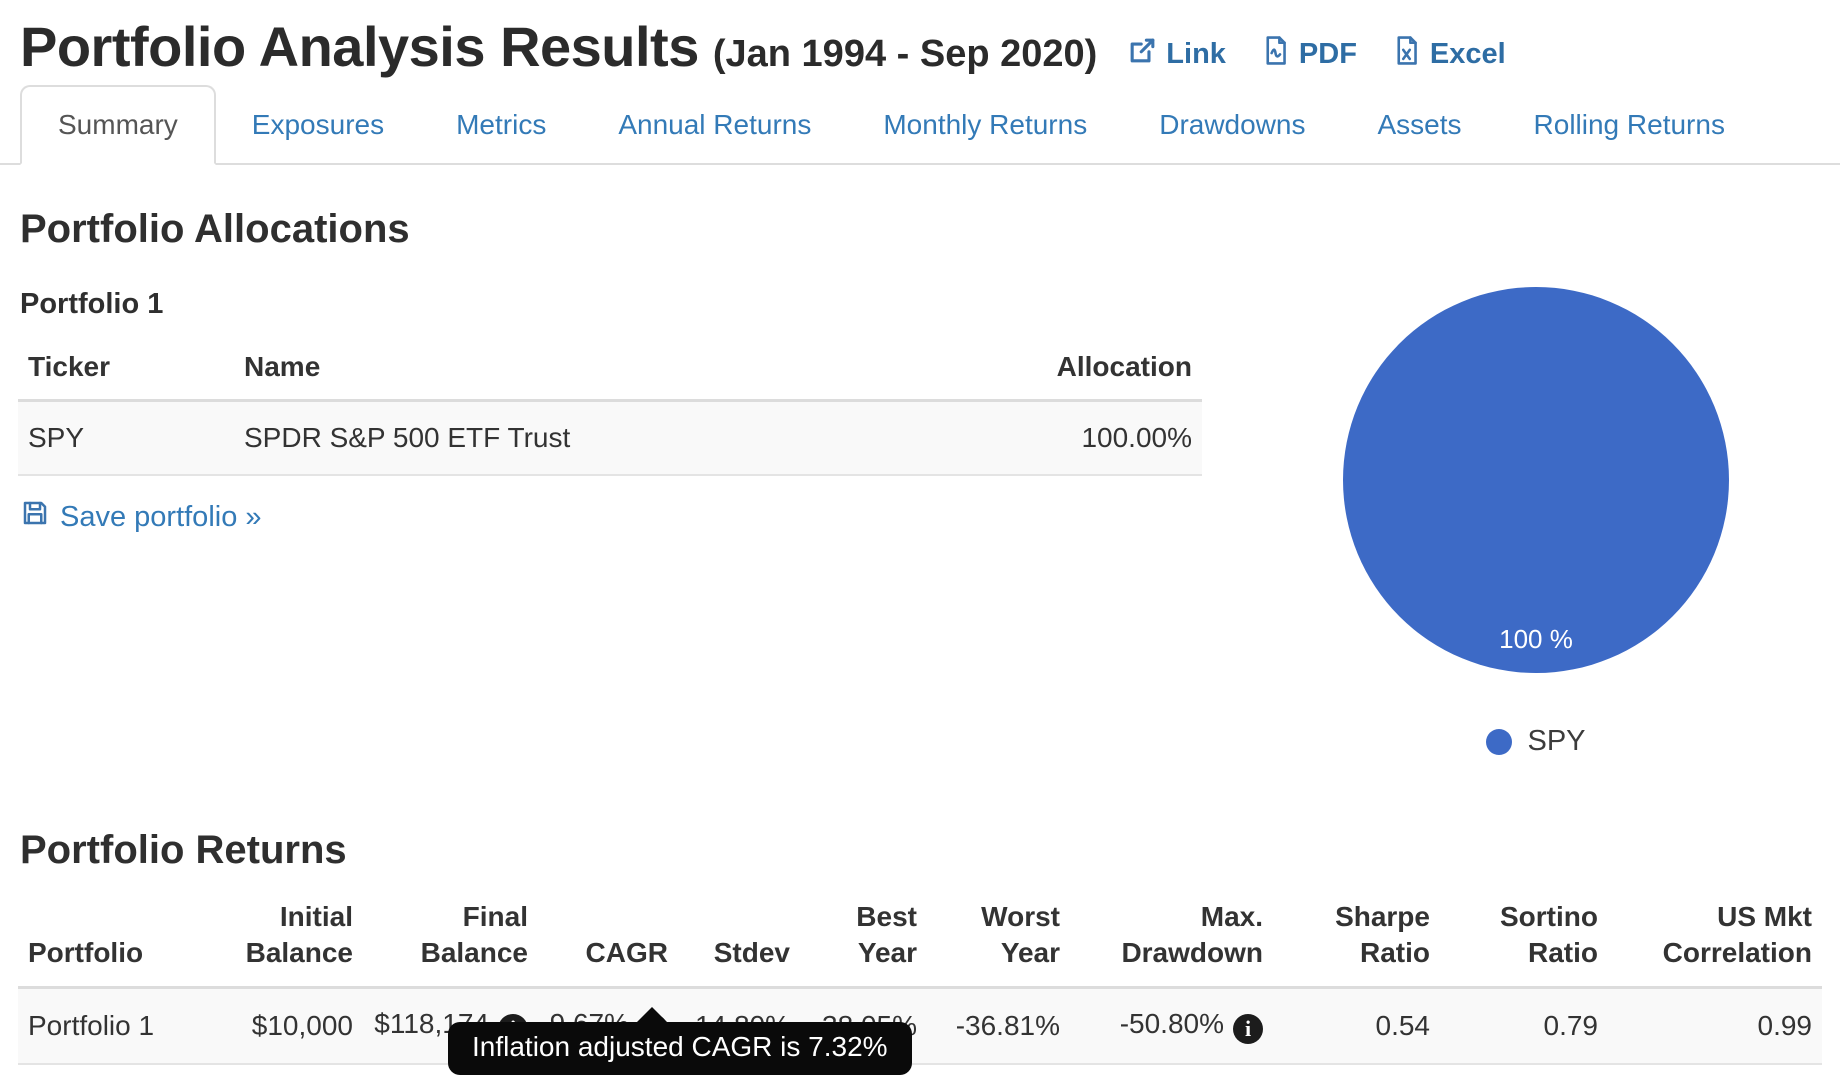 Image resolution: width=1840 pixels, height=1084 pixels. What do you see at coordinates (1556, 741) in the screenshot?
I see `legend-label: SPY` at bounding box center [1556, 741].